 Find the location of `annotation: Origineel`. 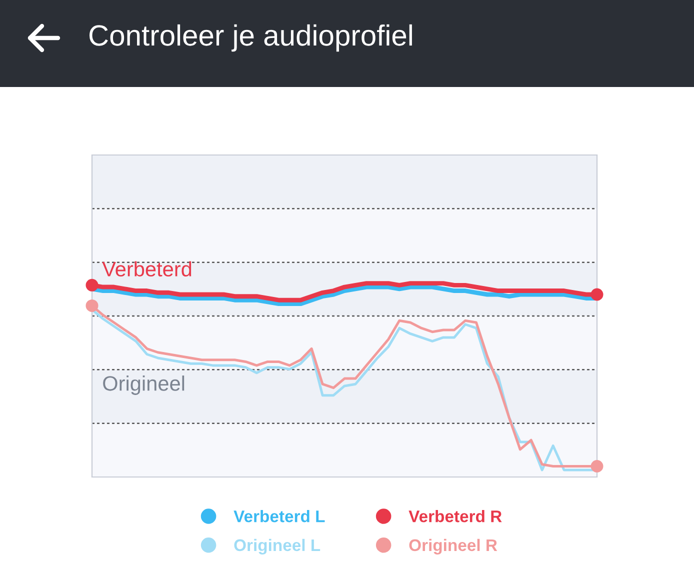

annotation: Origineel is located at coordinates (143, 385).